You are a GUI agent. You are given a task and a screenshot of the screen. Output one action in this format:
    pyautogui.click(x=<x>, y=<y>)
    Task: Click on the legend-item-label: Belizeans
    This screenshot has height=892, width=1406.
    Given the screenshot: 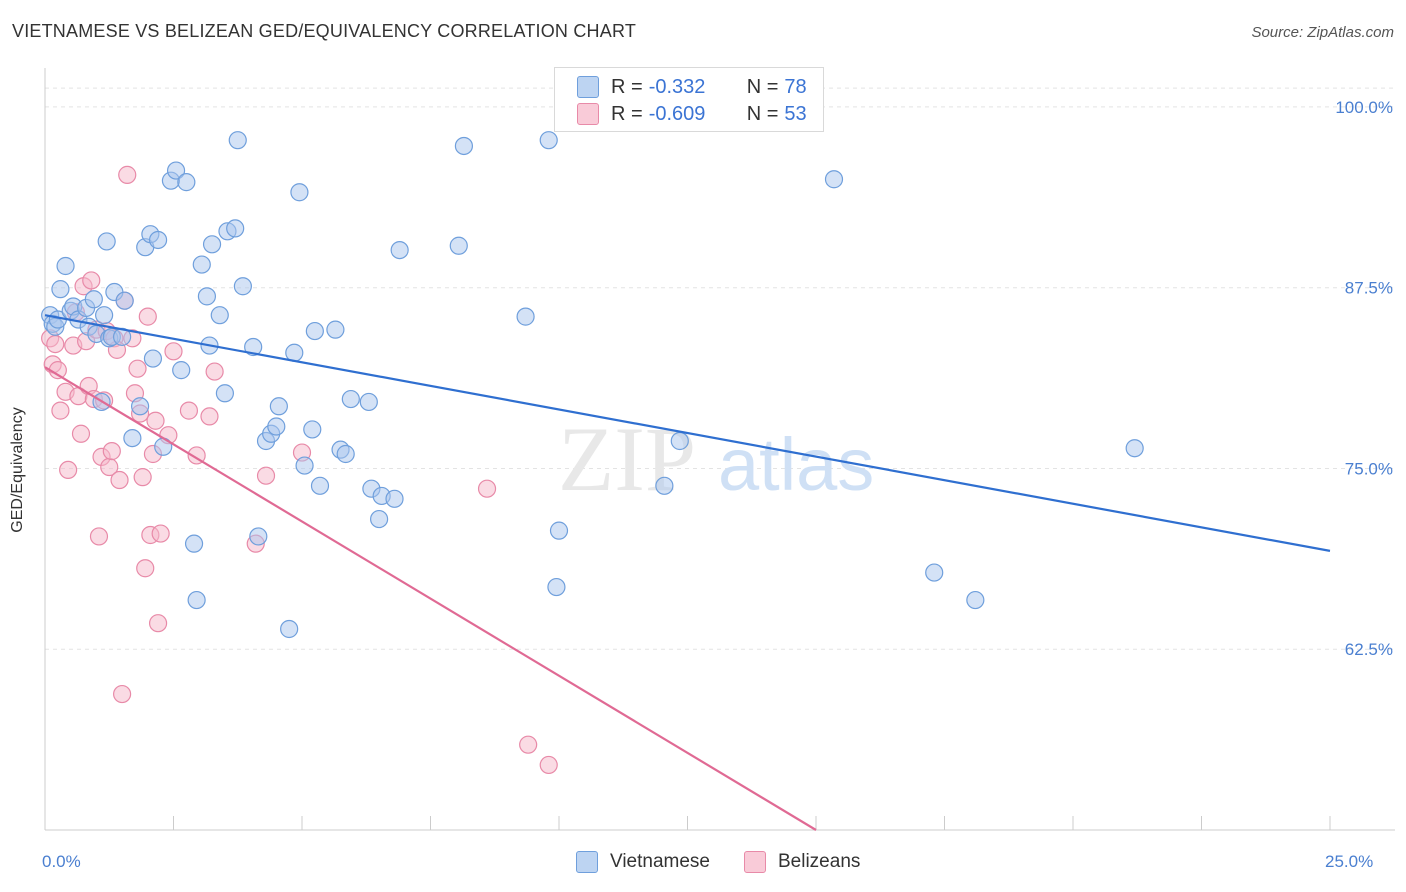 What is the action you would take?
    pyautogui.click(x=819, y=861)
    